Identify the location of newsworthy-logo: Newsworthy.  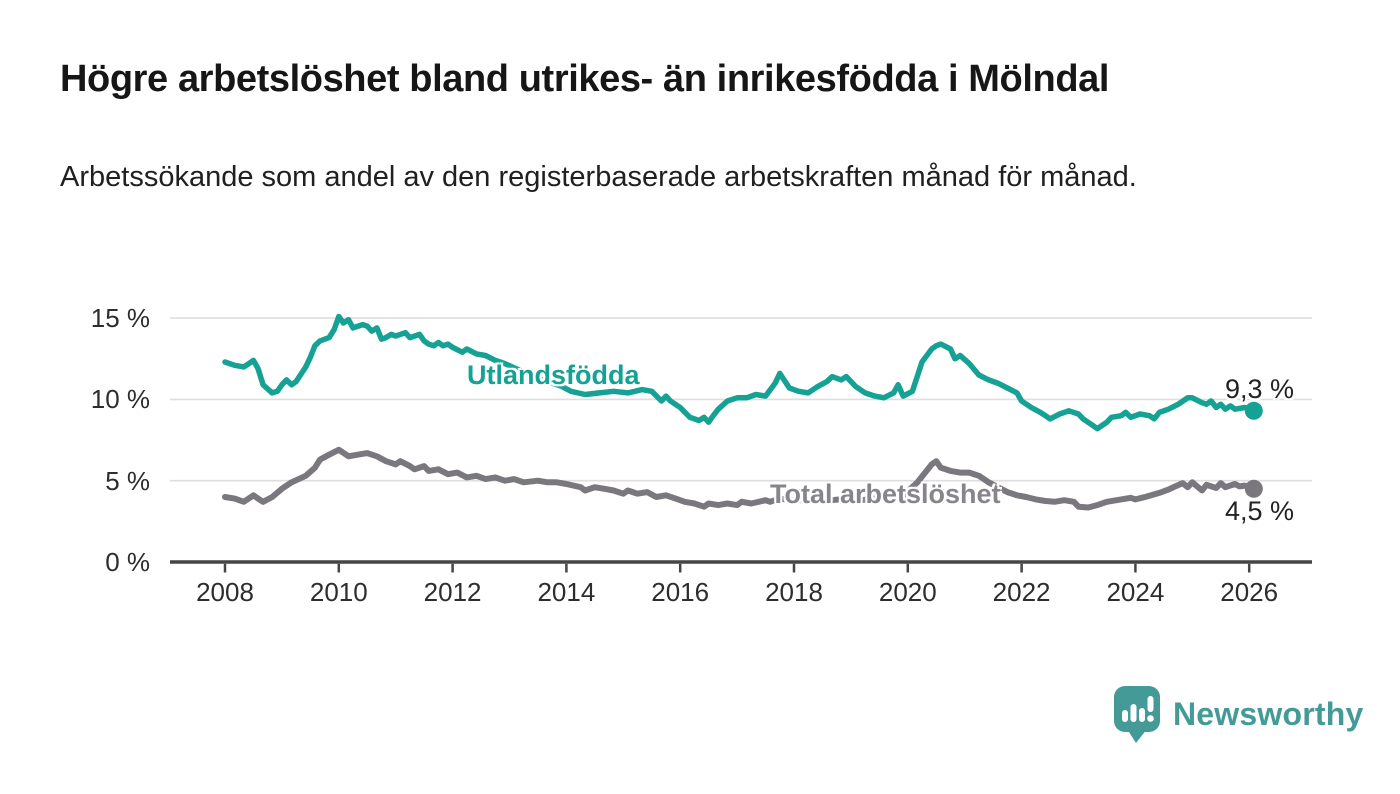
(1238, 714).